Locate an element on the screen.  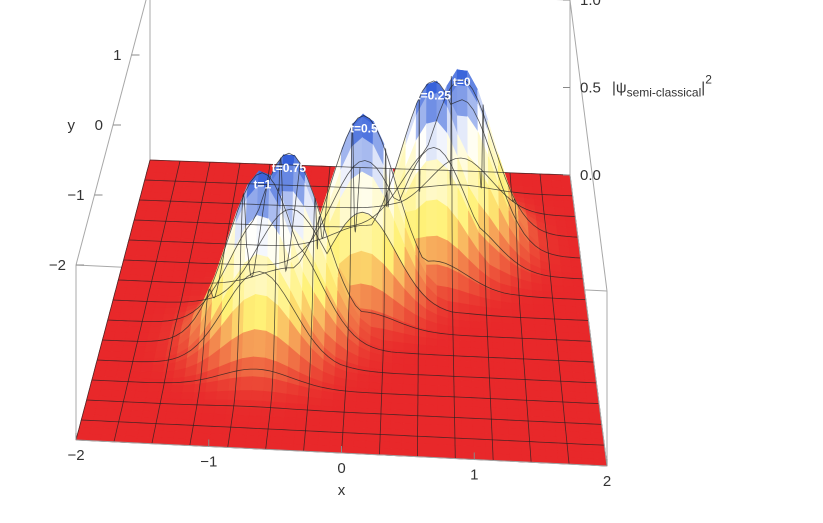
x-tick-label: 0 is located at coordinates (341, 468).